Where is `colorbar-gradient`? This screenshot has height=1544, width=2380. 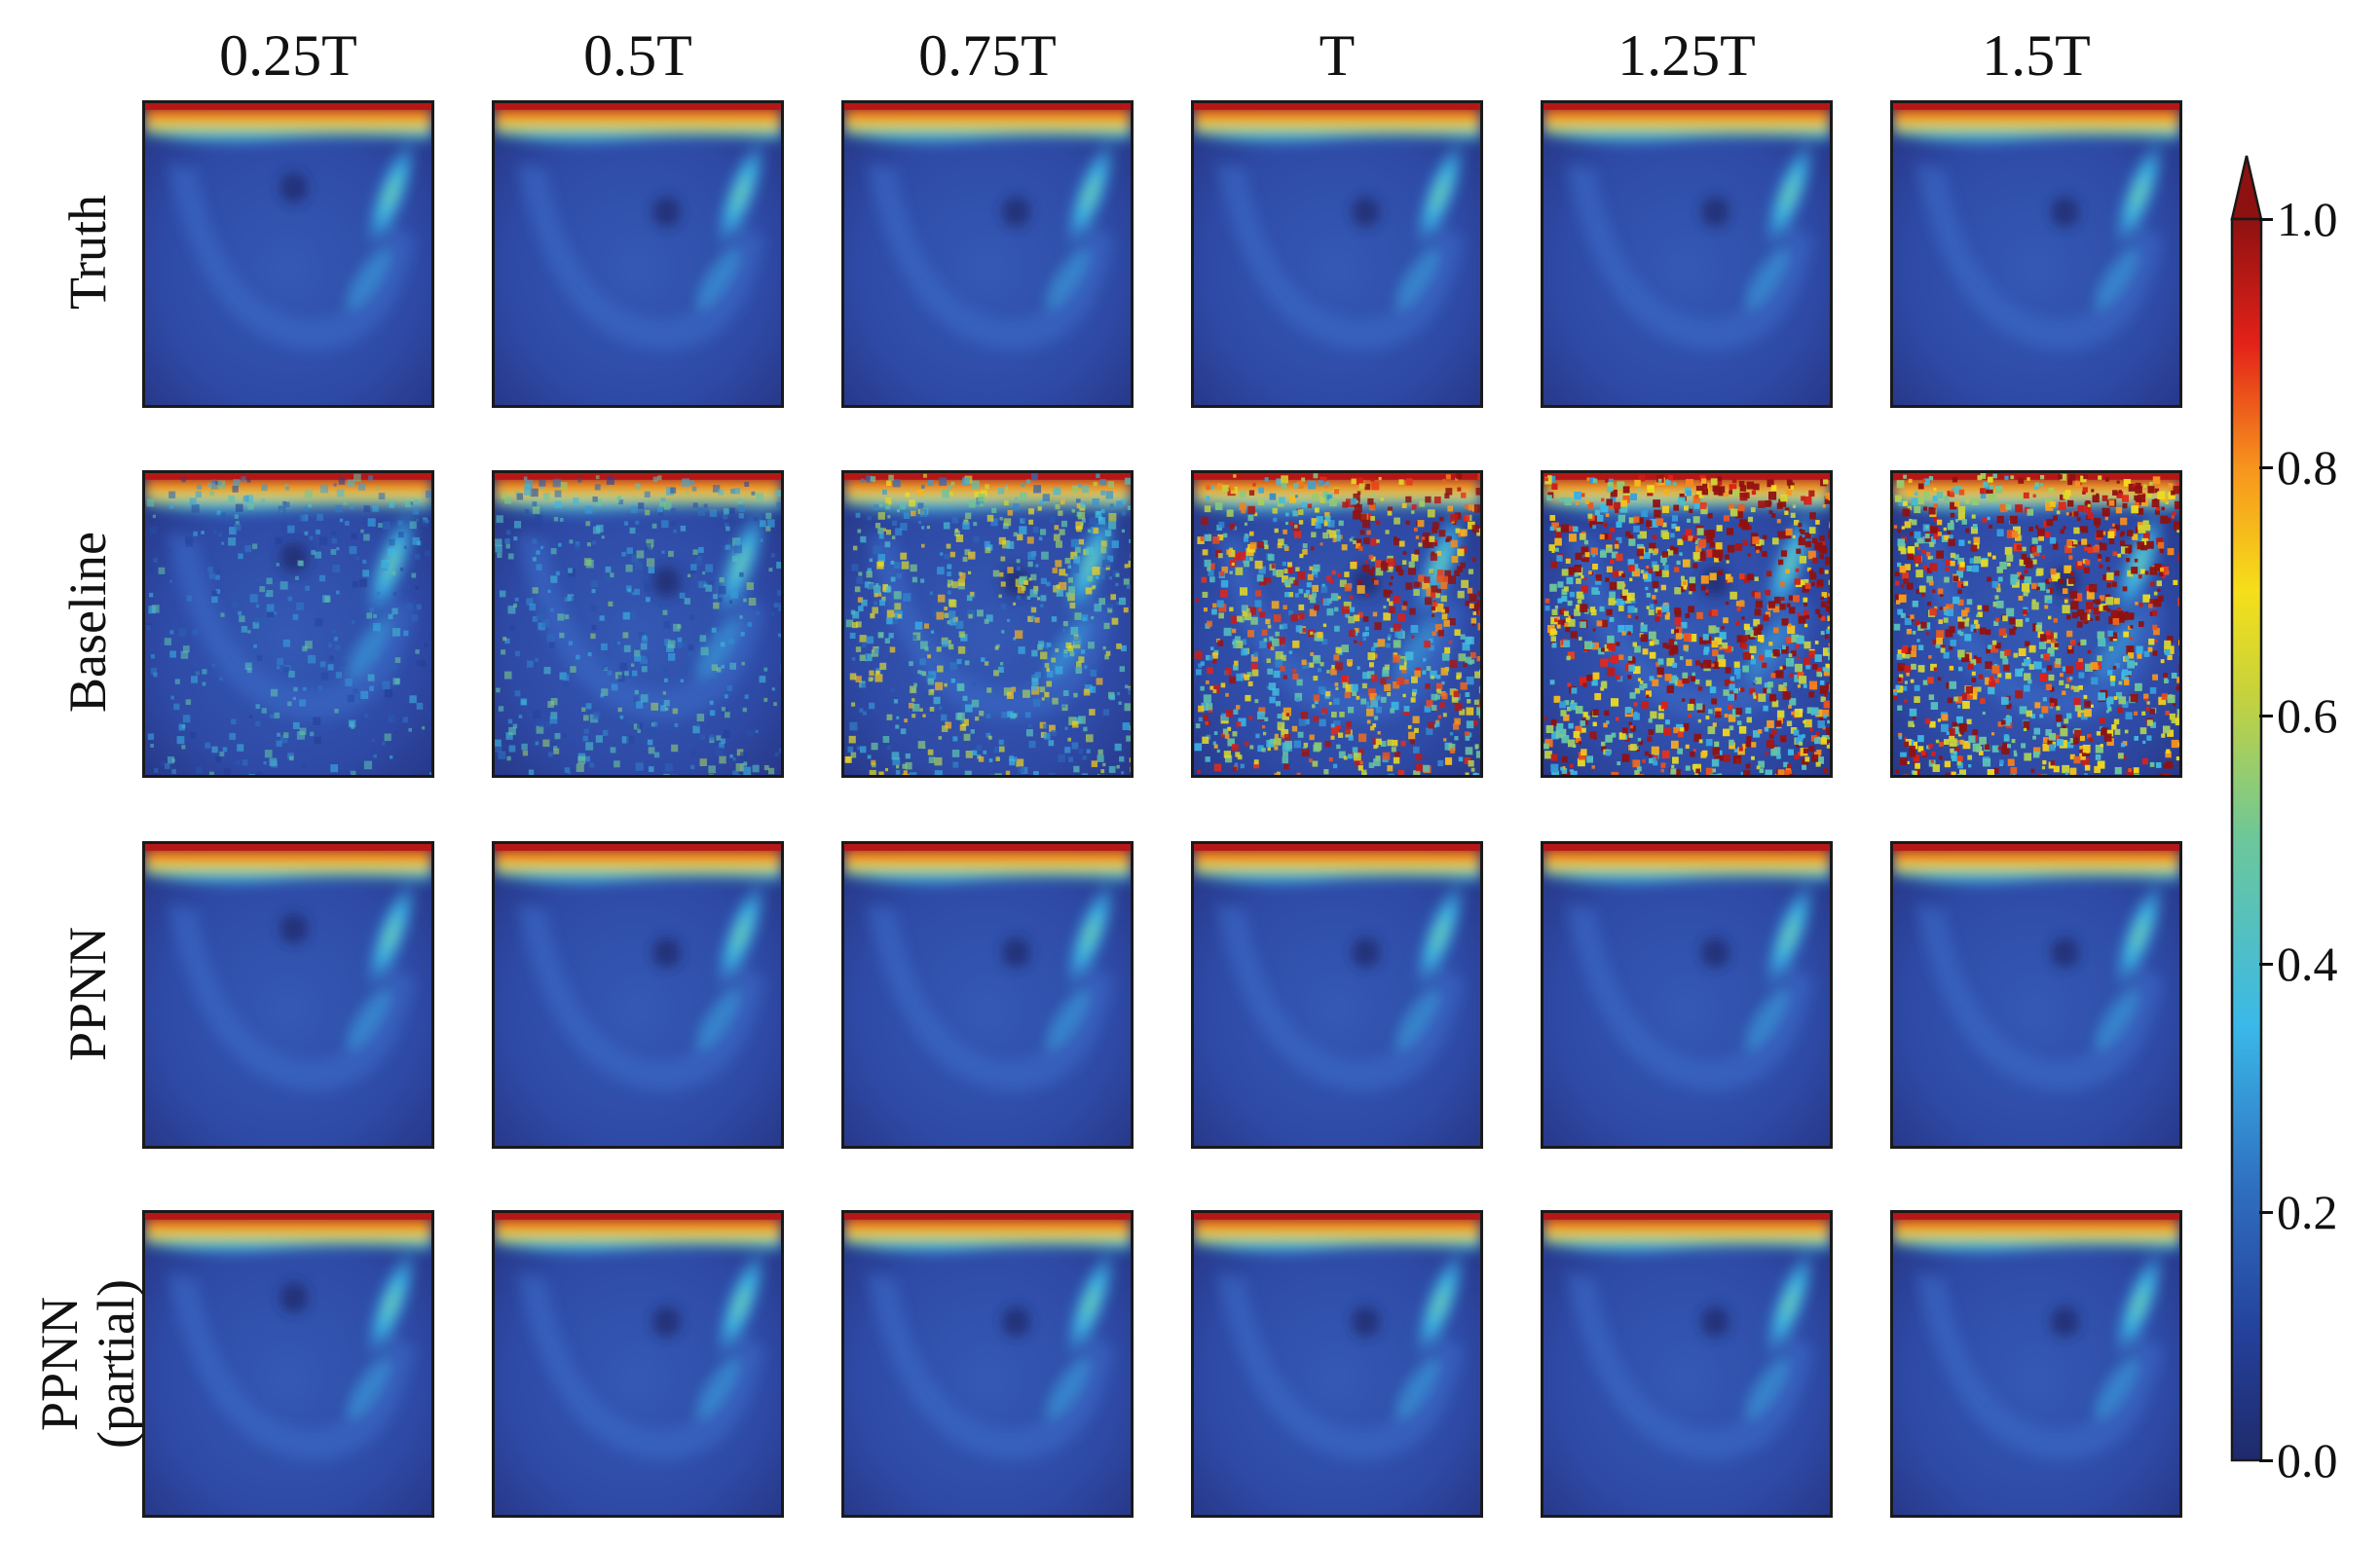
colorbar-gradient is located at coordinates (2246, 839).